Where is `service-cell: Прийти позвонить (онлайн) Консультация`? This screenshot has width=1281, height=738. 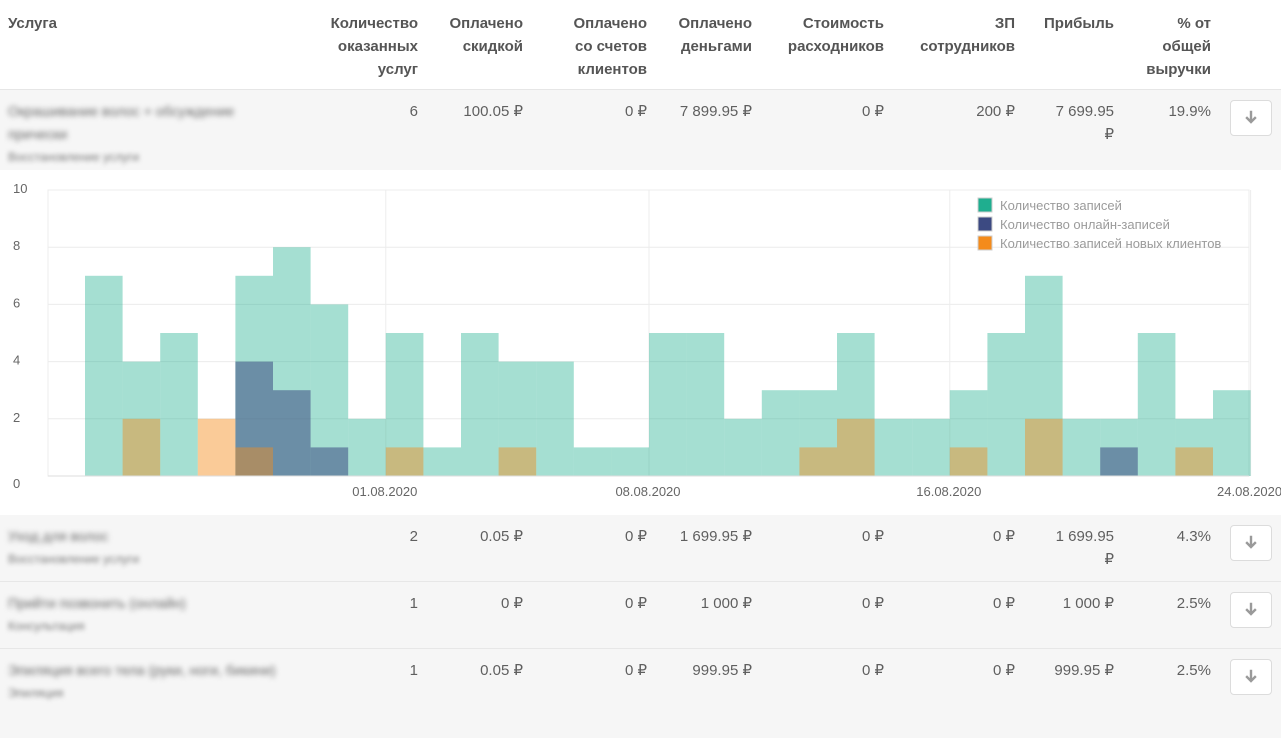
service-cell: Прийти позвонить (онлайн) Консультация is located at coordinates (150, 614).